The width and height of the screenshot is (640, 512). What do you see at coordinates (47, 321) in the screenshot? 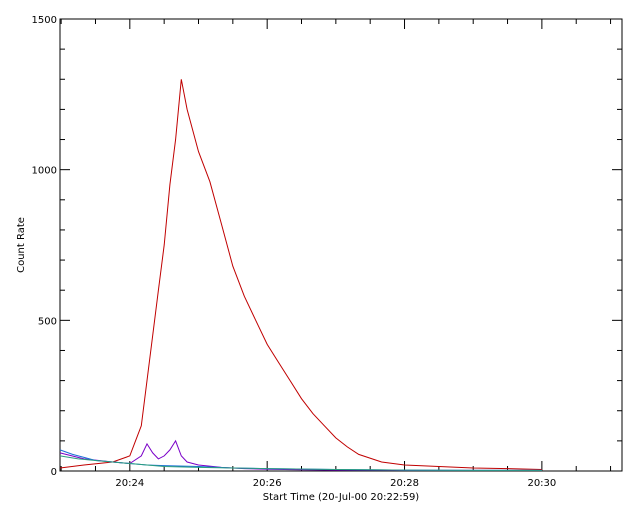
I see `y-tick-label: 500` at bounding box center [47, 321].